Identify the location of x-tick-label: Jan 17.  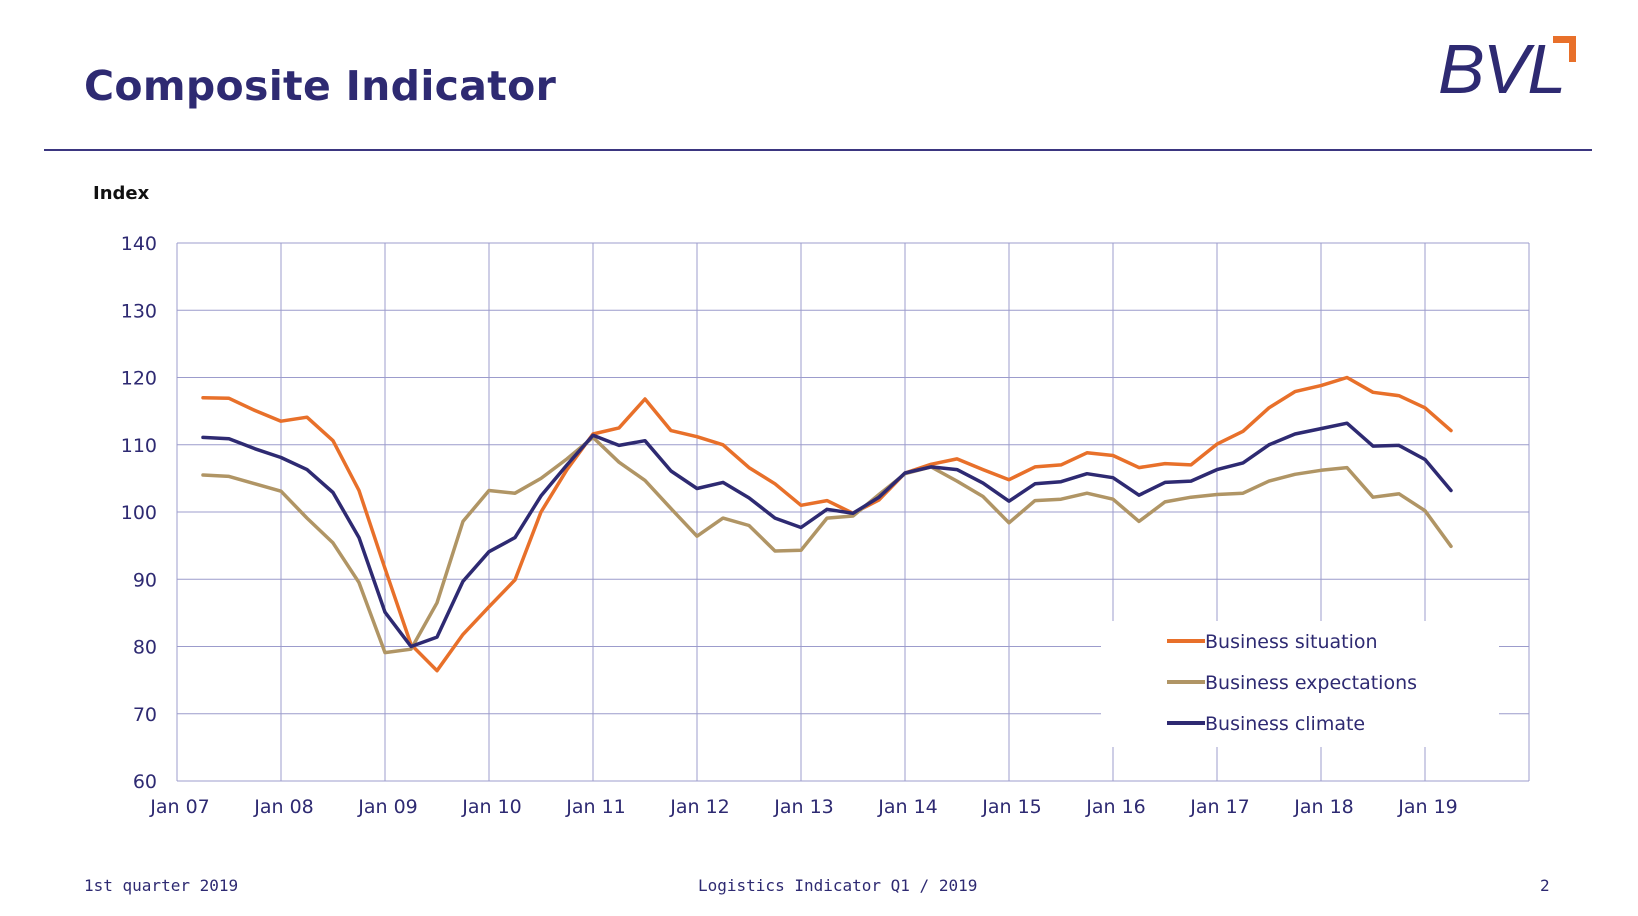
(1219, 807).